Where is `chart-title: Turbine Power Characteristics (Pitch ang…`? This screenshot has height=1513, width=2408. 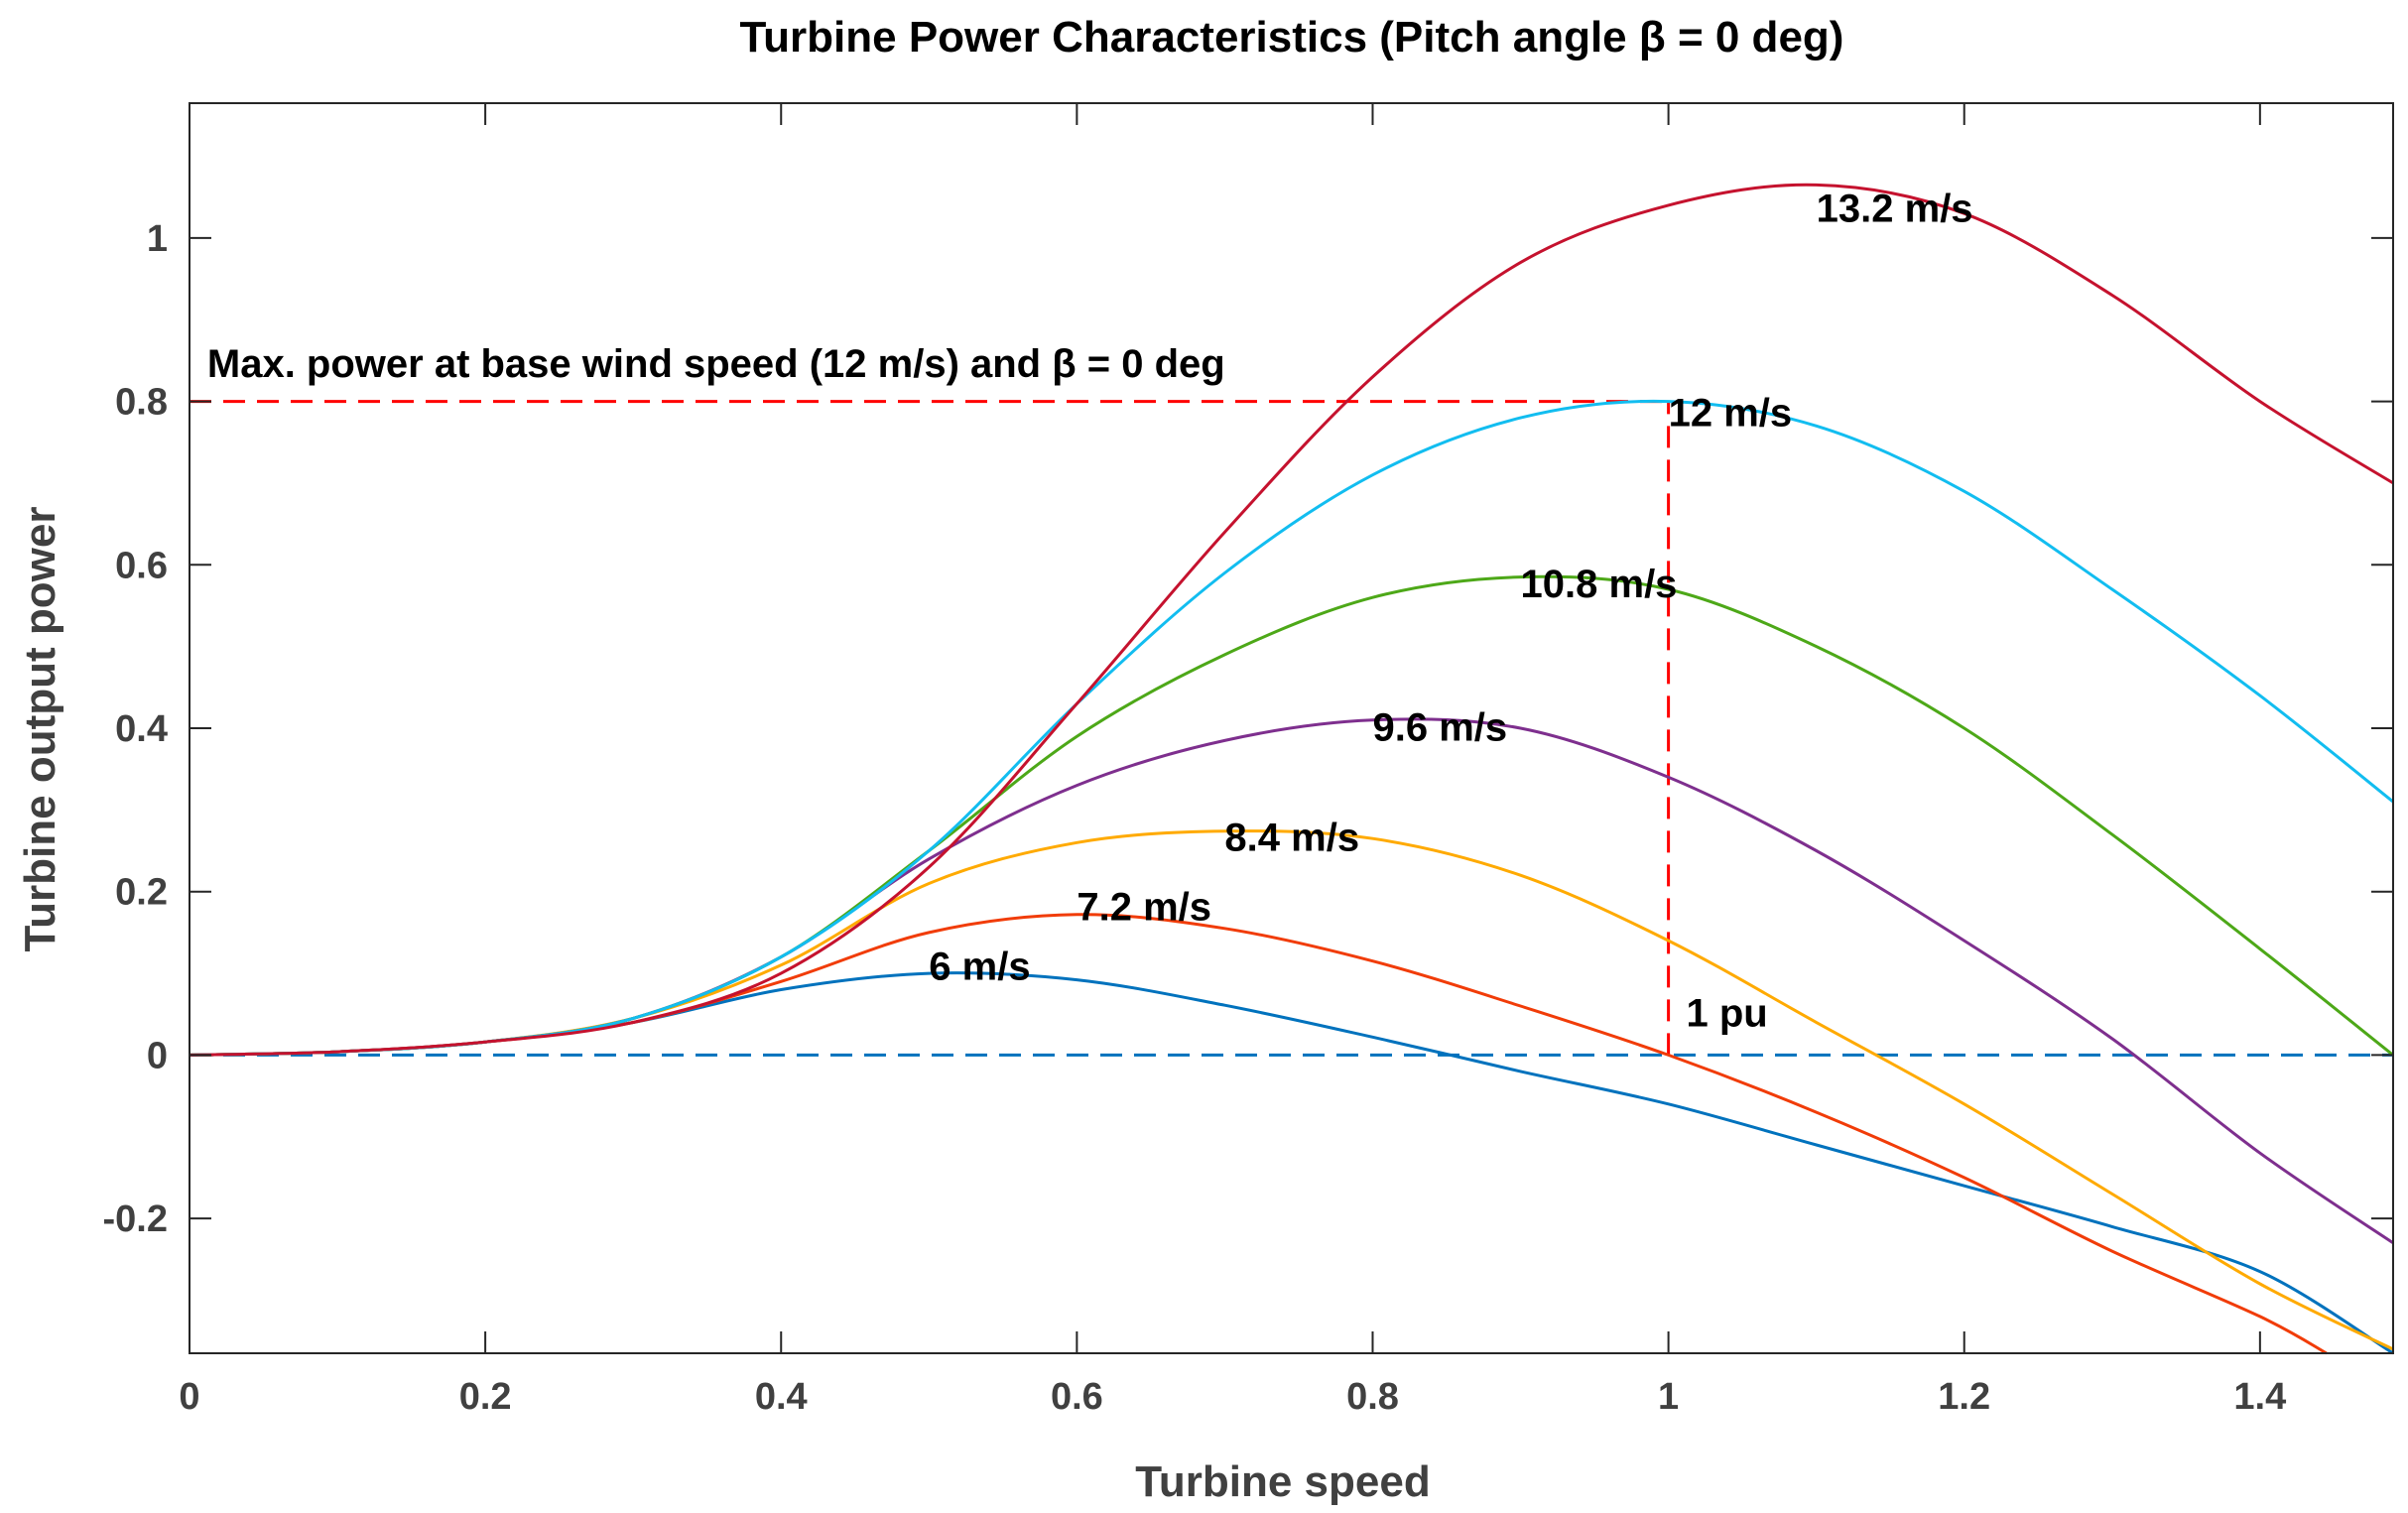 chart-title: Turbine Power Characteristics (Pitch ang… is located at coordinates (1292, 38).